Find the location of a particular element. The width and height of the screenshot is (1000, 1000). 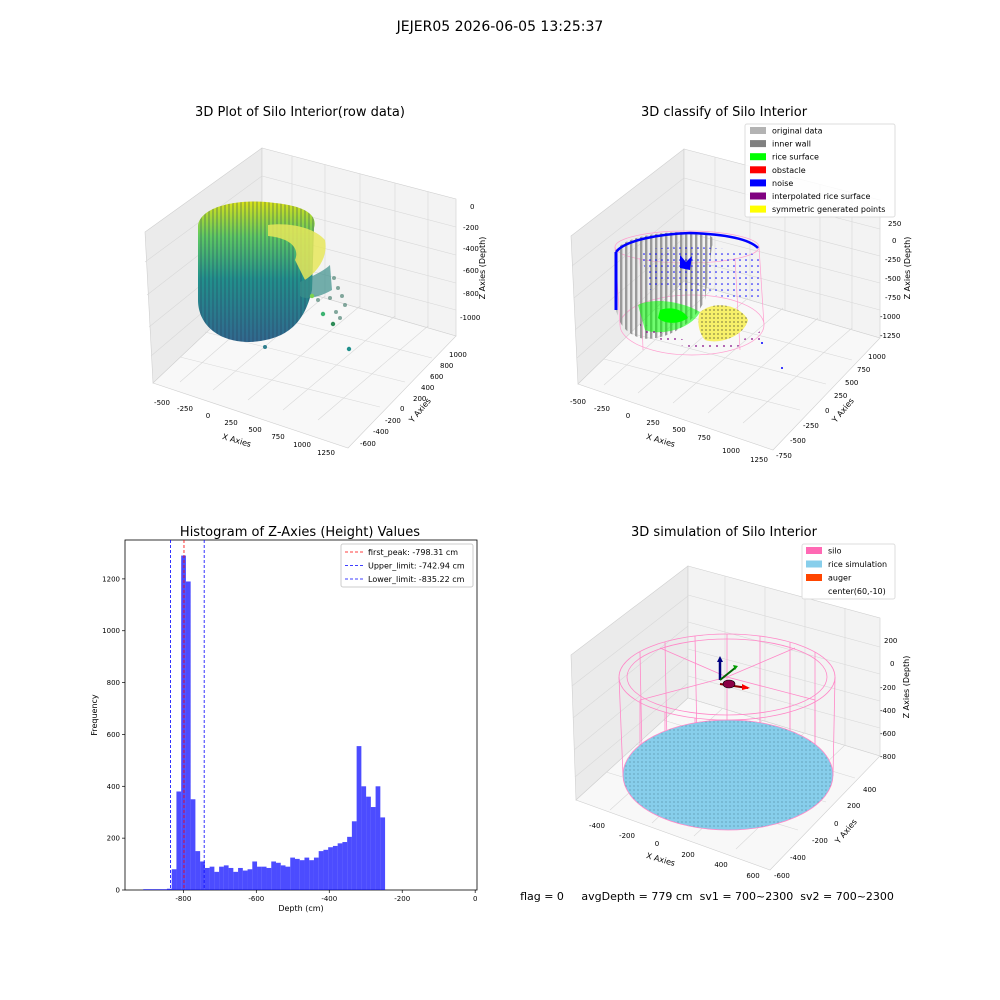

histogram-title: Histogram of Z-Axies (Height) Values is located at coordinates (300, 532).